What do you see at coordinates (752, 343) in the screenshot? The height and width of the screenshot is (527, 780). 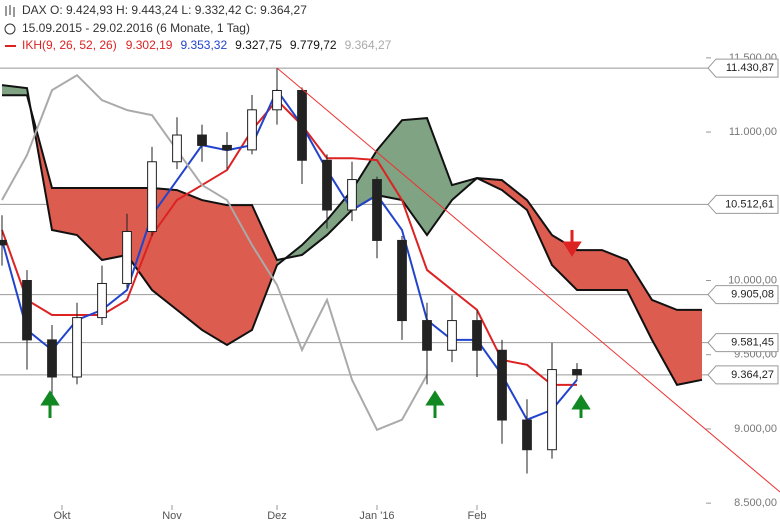 I see `level-label: 9.581,45` at bounding box center [752, 343].